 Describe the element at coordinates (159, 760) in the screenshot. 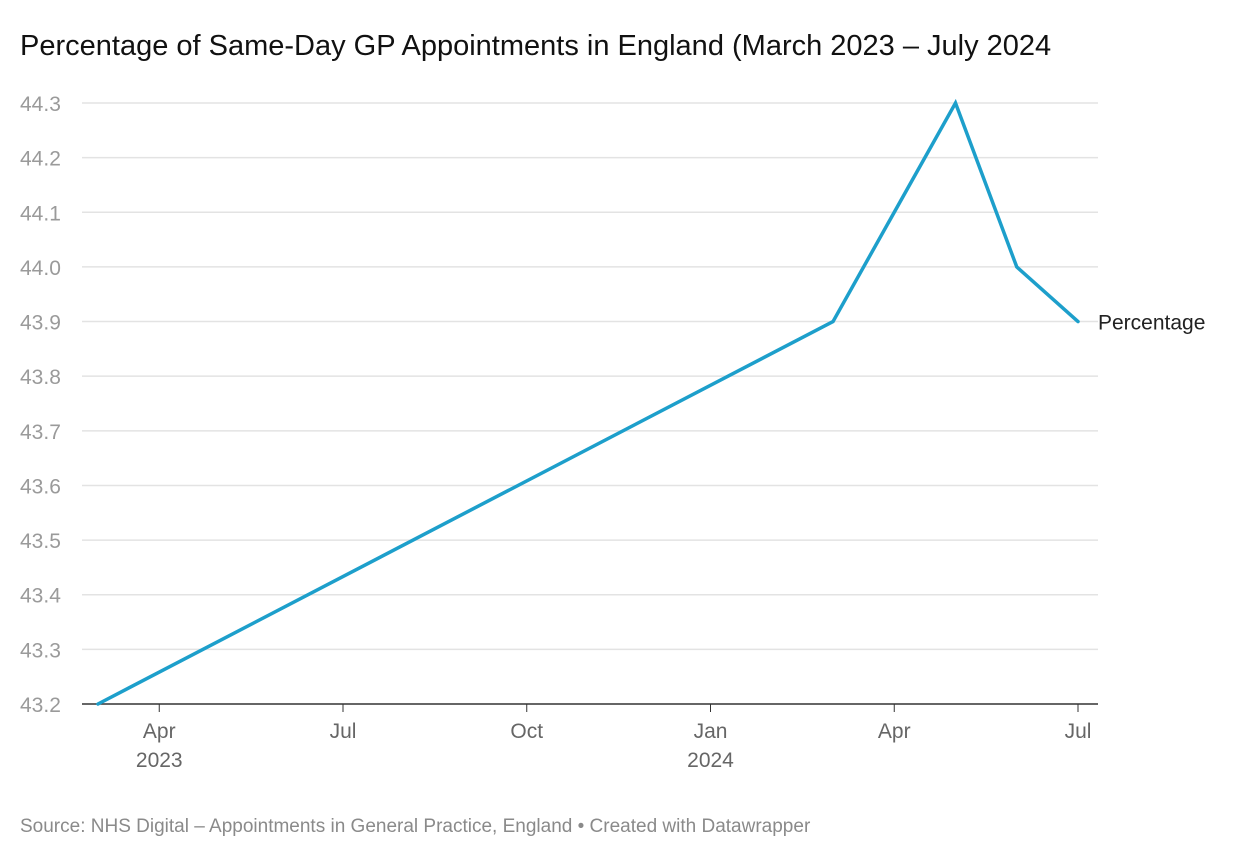

I see `x-tick-year-label: 2023` at that location.